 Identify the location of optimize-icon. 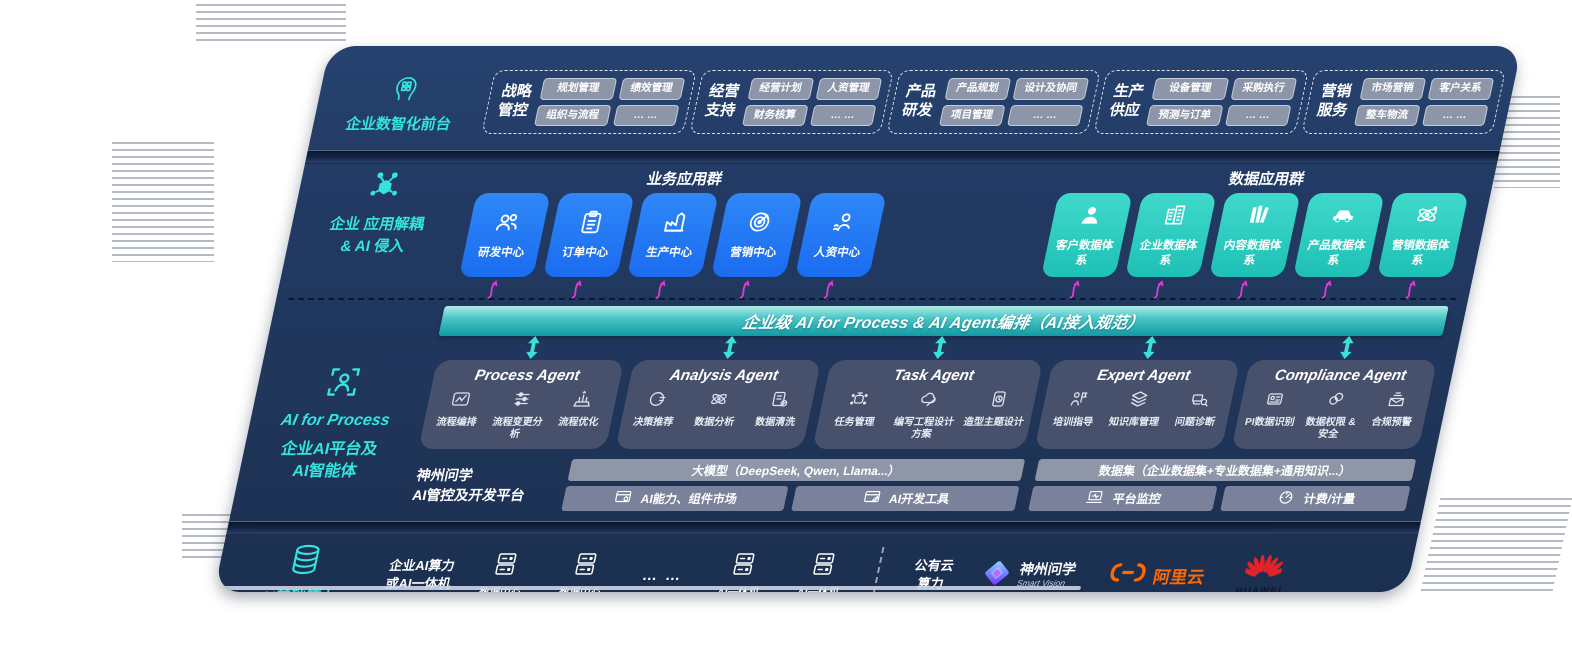
(582, 401).